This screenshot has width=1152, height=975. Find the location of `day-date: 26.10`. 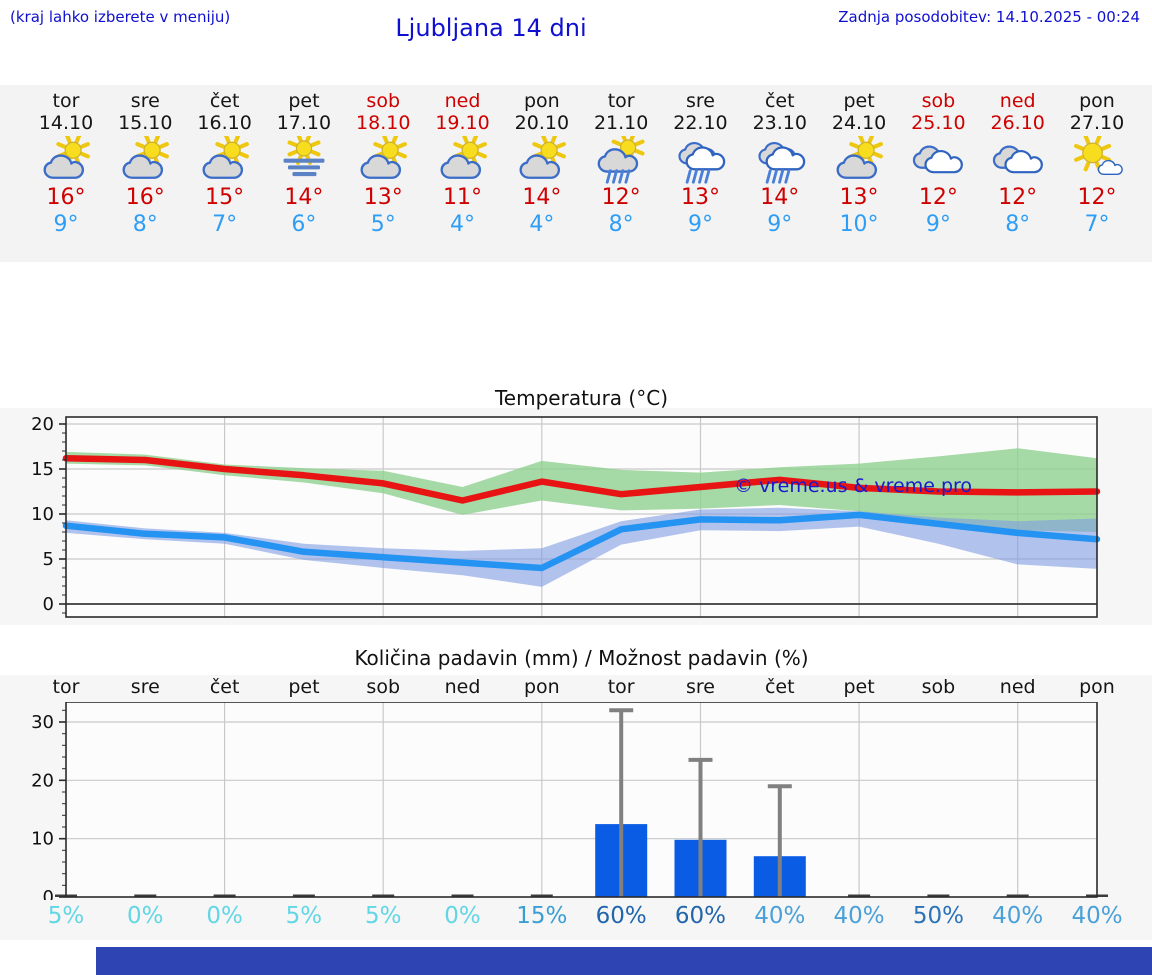

day-date: 26.10 is located at coordinates (1017, 123).